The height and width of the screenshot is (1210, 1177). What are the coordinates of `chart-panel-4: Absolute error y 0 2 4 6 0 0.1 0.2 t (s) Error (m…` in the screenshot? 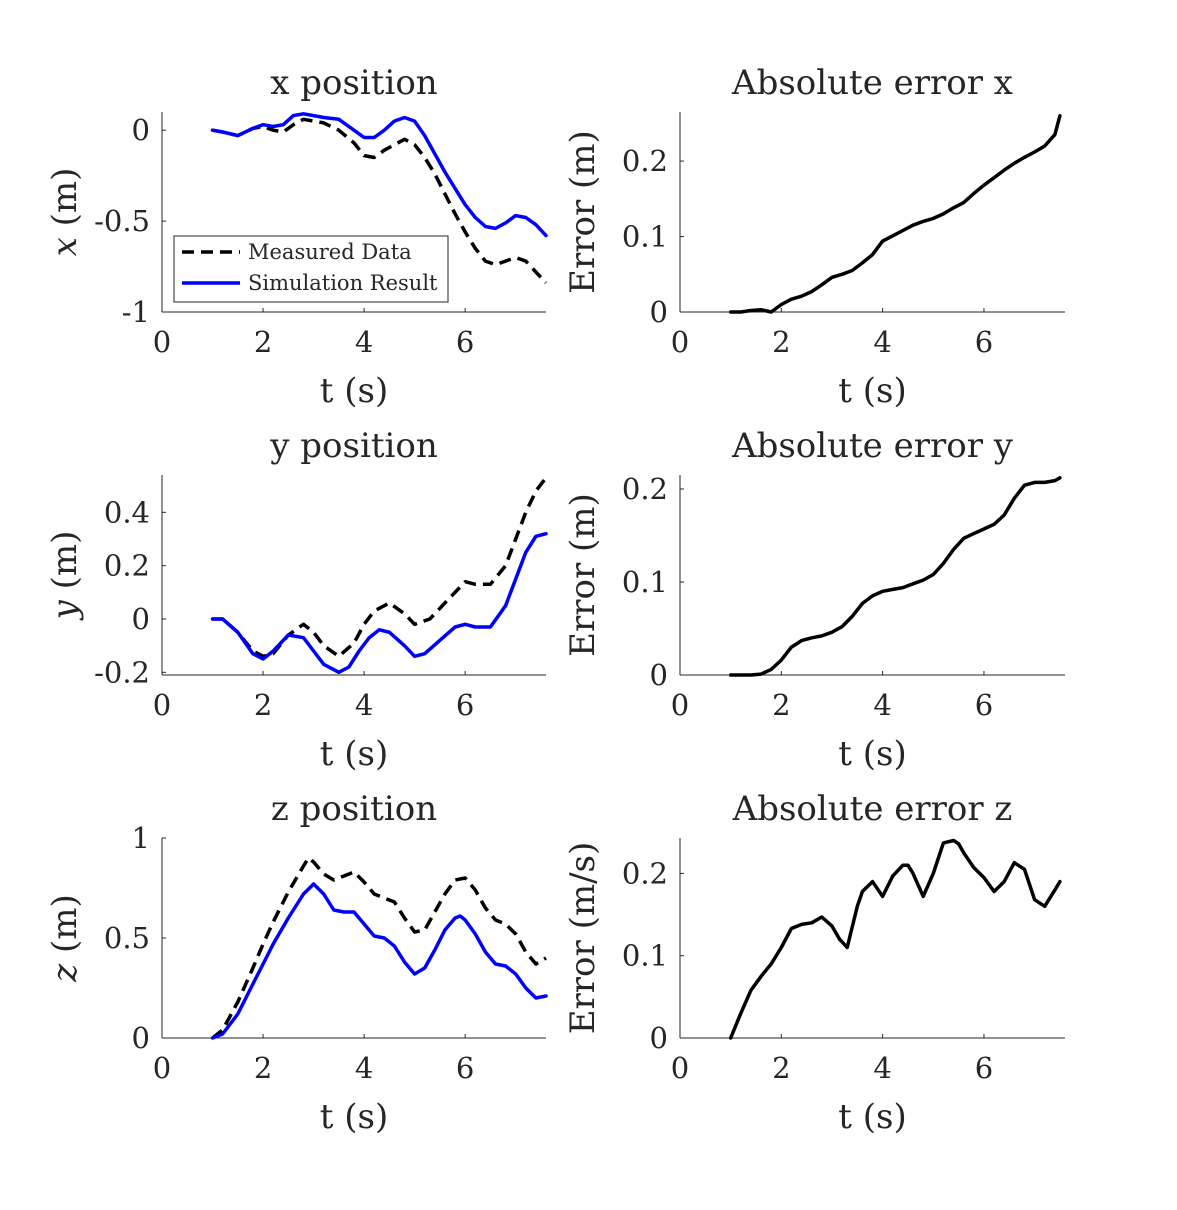 It's located at (814, 600).